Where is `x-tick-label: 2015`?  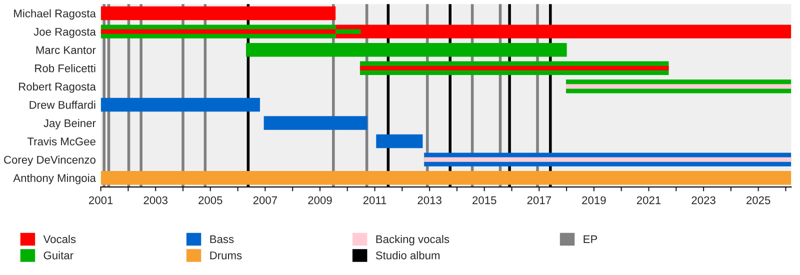
x-tick-label: 2015 is located at coordinates (484, 200).